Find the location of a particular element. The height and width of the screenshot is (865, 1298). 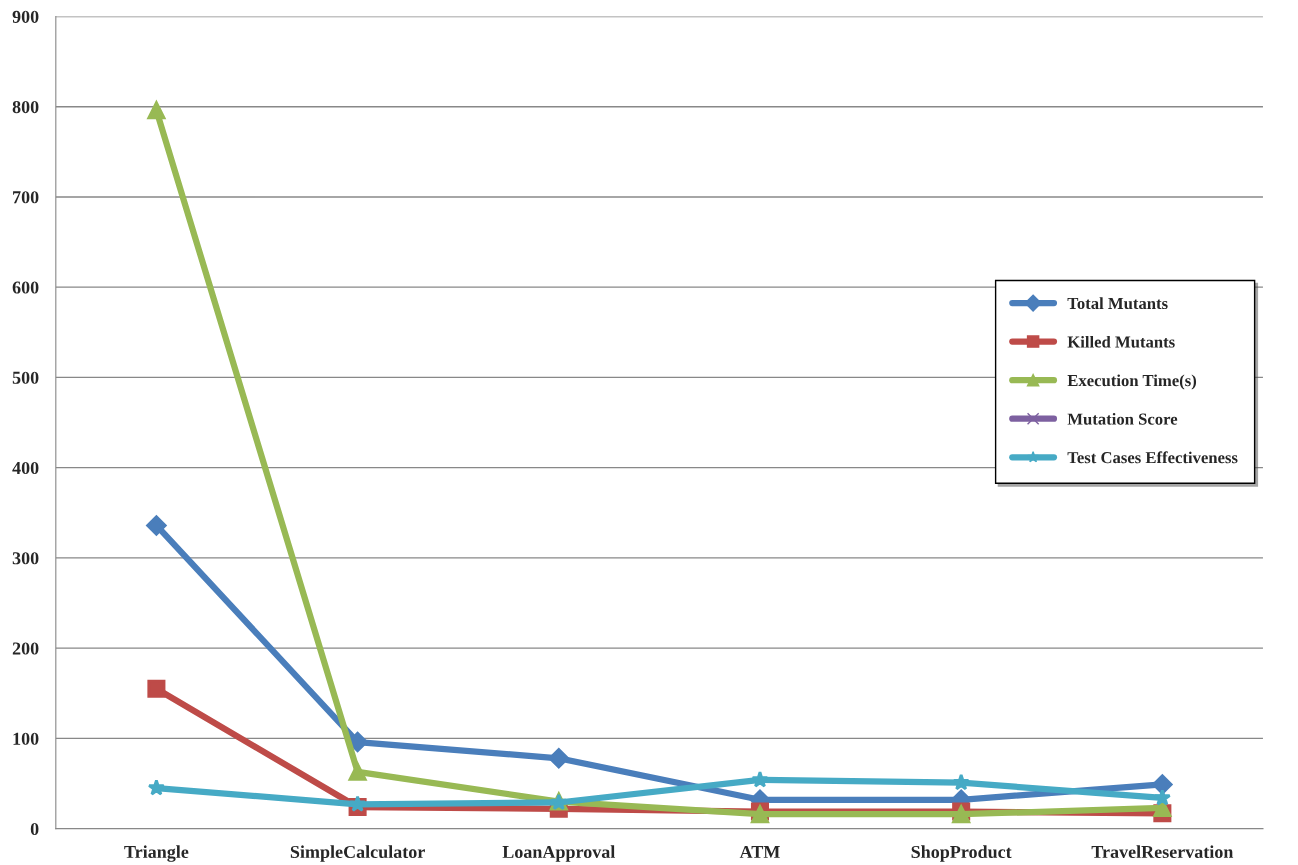

legend-label: Mutation Score is located at coordinates (1122, 418).